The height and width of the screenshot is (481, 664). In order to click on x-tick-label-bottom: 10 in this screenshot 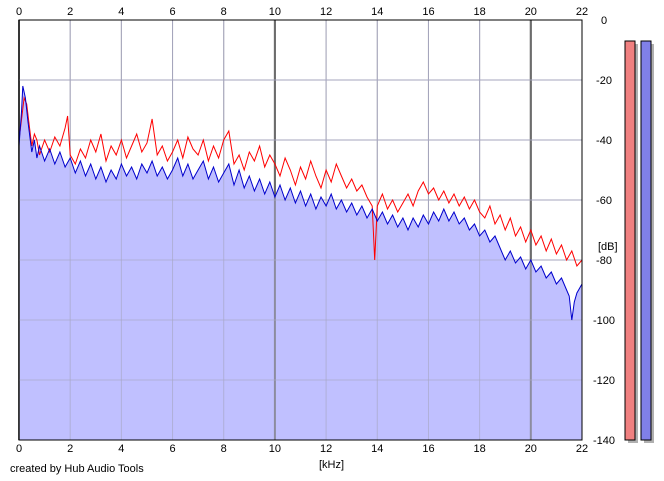, I will do `click(275, 449)`.